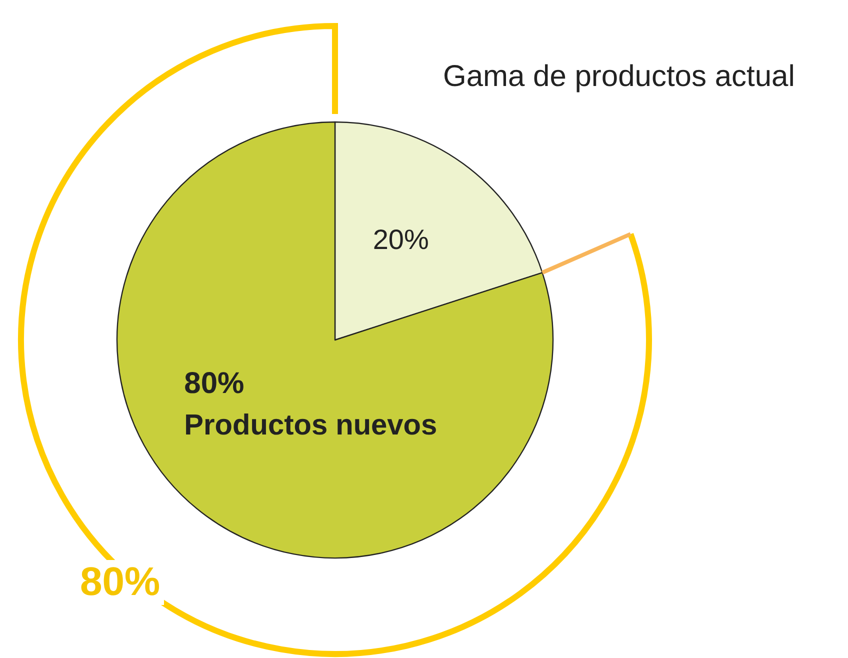  Describe the element at coordinates (120, 582) in the screenshot. I see `text: 80%` at that location.